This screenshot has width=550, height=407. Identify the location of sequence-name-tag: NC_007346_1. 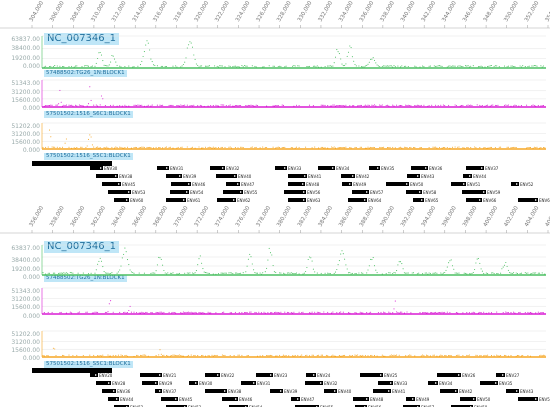
(81, 247).